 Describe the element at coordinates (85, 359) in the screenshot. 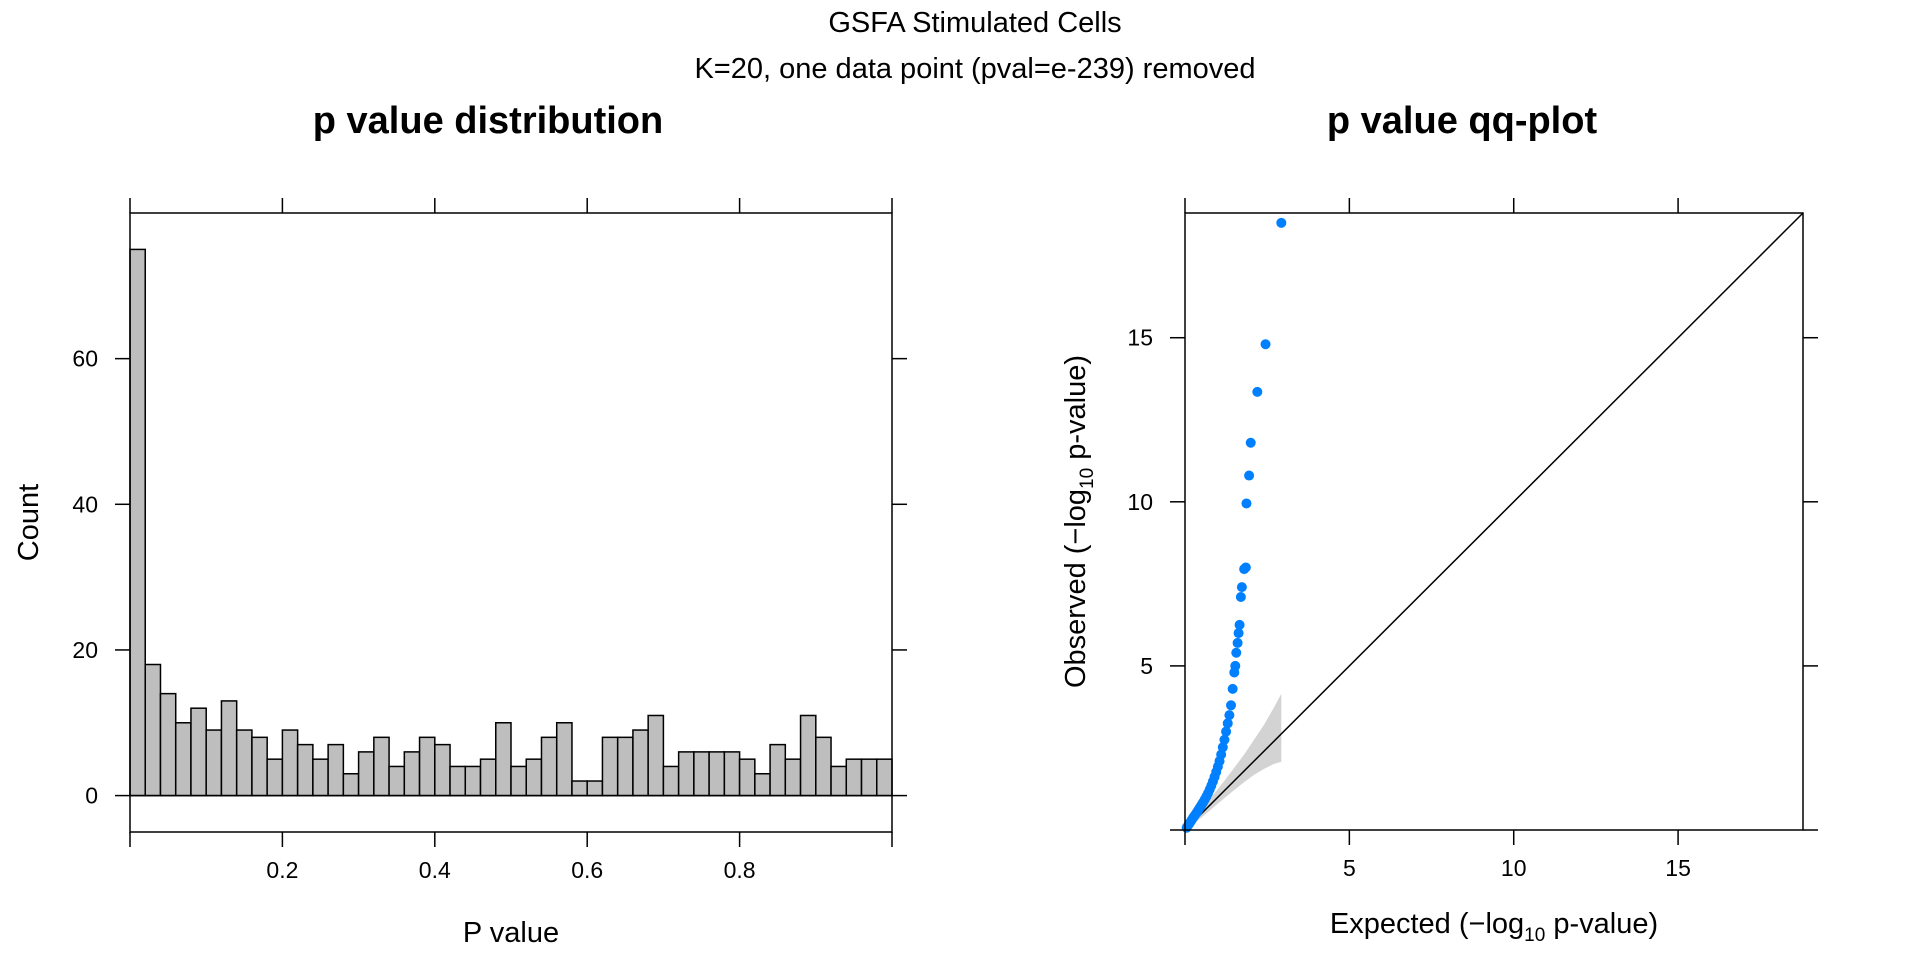

I see `histogram-y-tick-label: 60` at that location.